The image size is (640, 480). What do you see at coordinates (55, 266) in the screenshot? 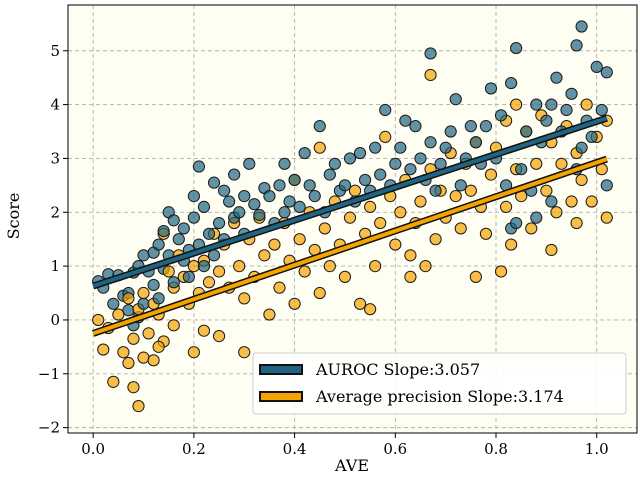
I see `y-tick-label: 1` at bounding box center [55, 266].